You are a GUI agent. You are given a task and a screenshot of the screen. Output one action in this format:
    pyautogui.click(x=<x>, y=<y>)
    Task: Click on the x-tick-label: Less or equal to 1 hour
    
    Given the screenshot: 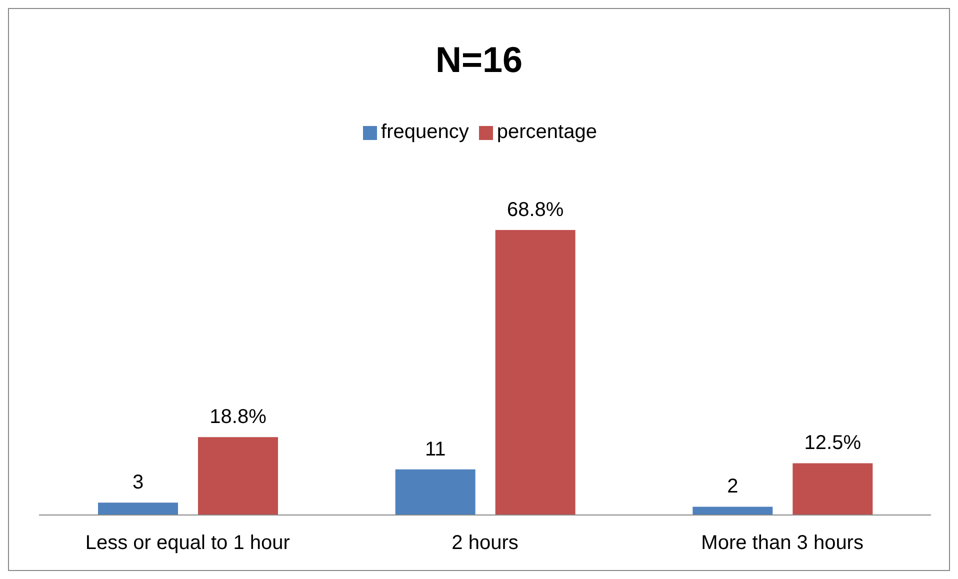 What is the action you would take?
    pyautogui.click(x=187, y=543)
    